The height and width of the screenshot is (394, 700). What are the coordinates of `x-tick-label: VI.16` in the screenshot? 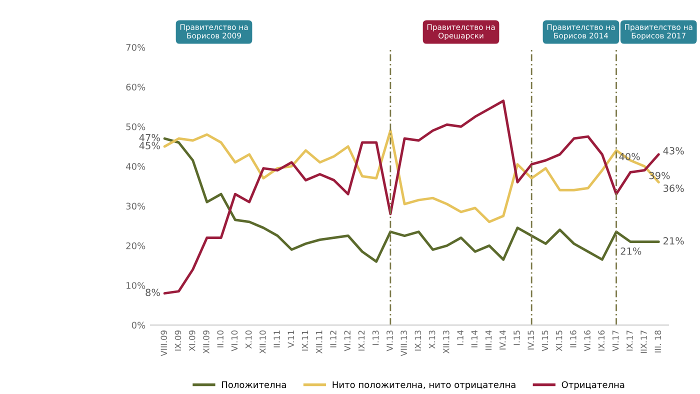 It's located at (587, 341).